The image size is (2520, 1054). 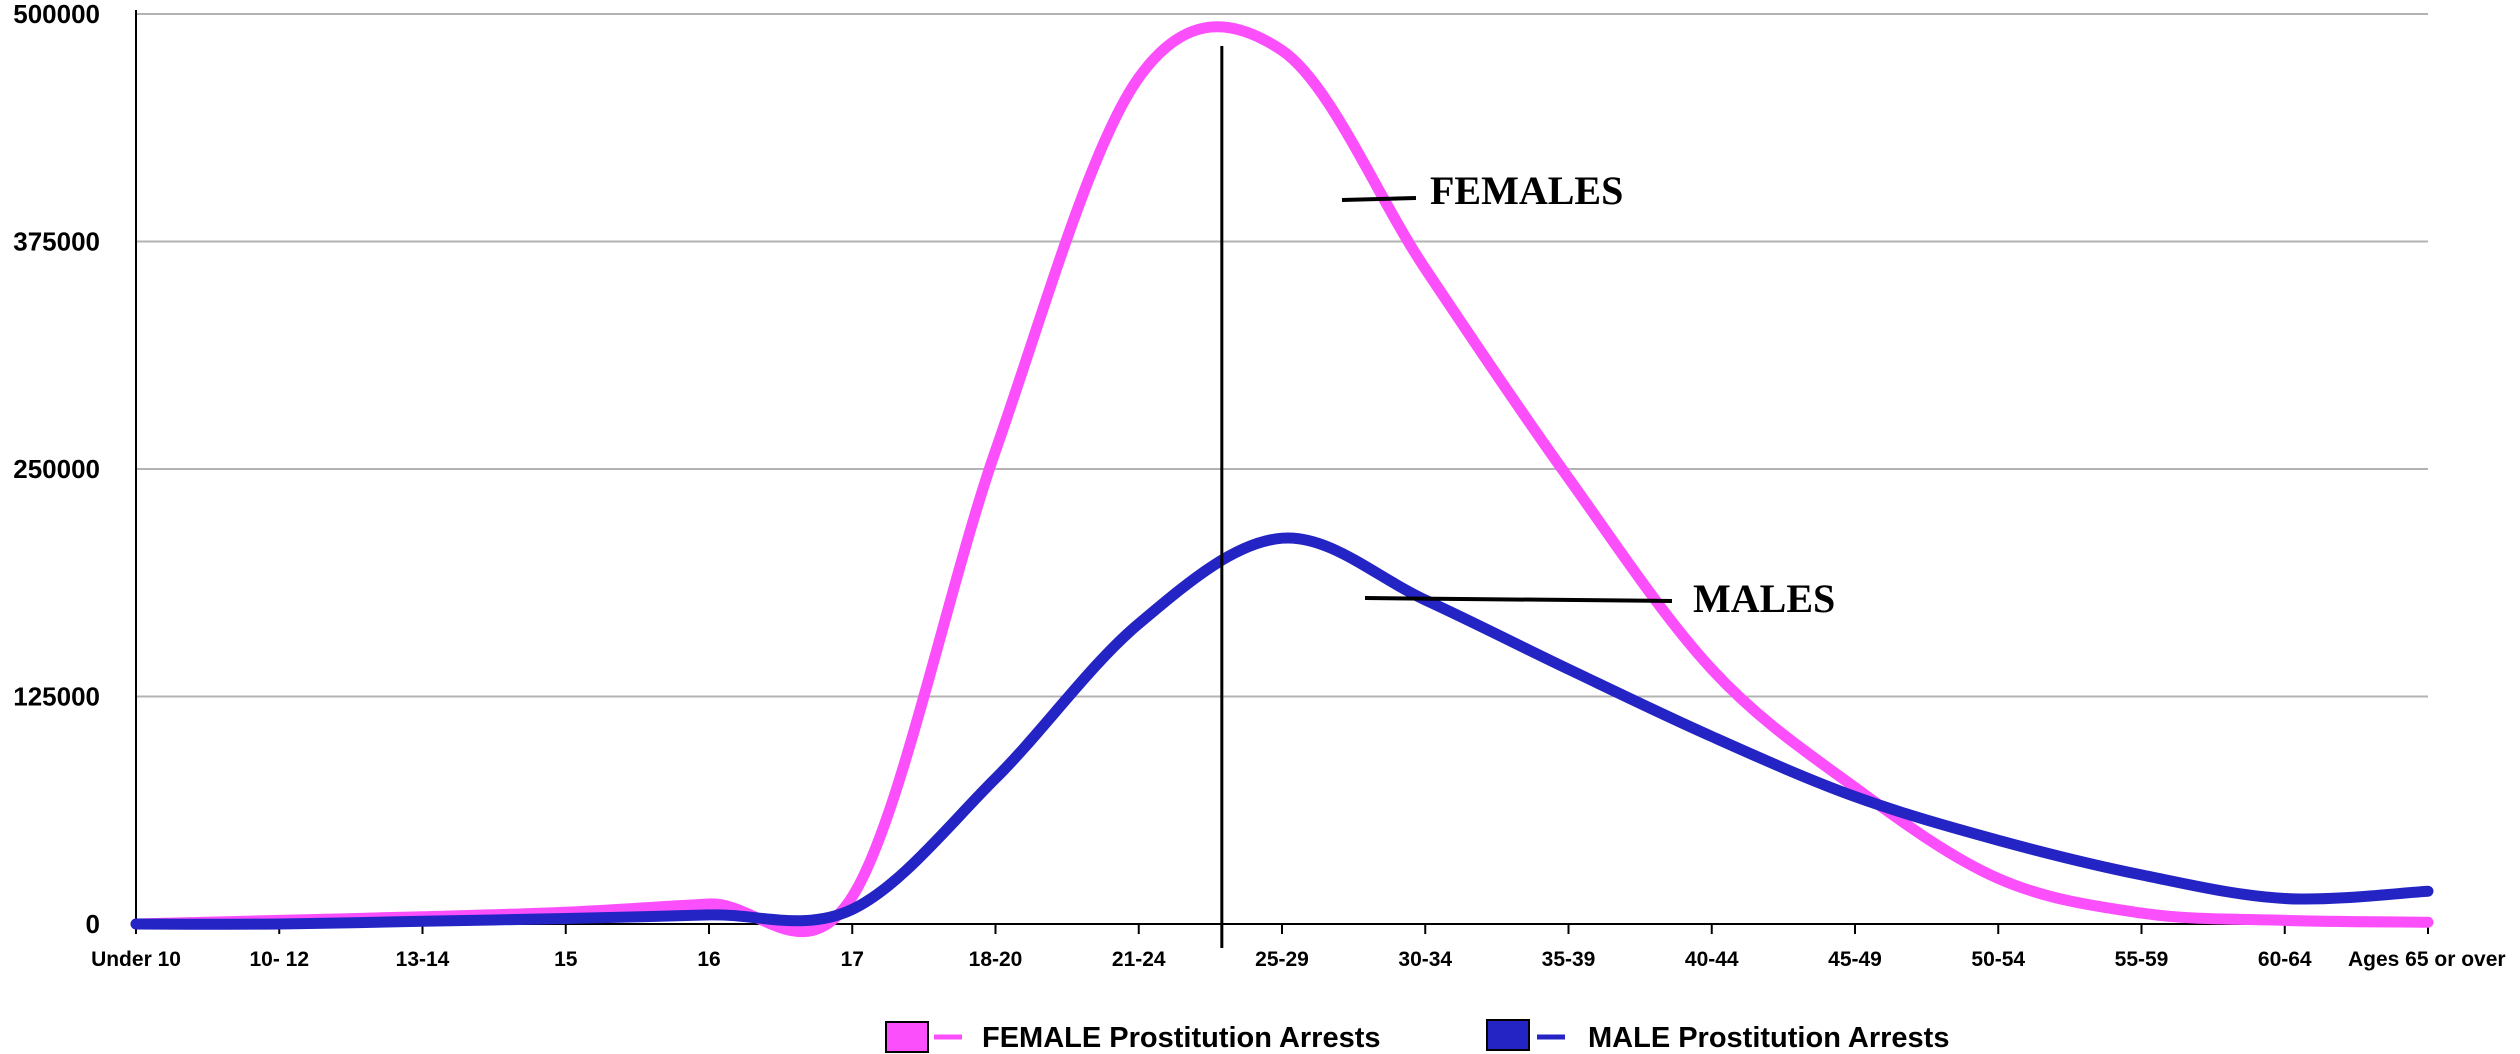 I want to click on x-tick-label: 30-34, so click(x=1425, y=959).